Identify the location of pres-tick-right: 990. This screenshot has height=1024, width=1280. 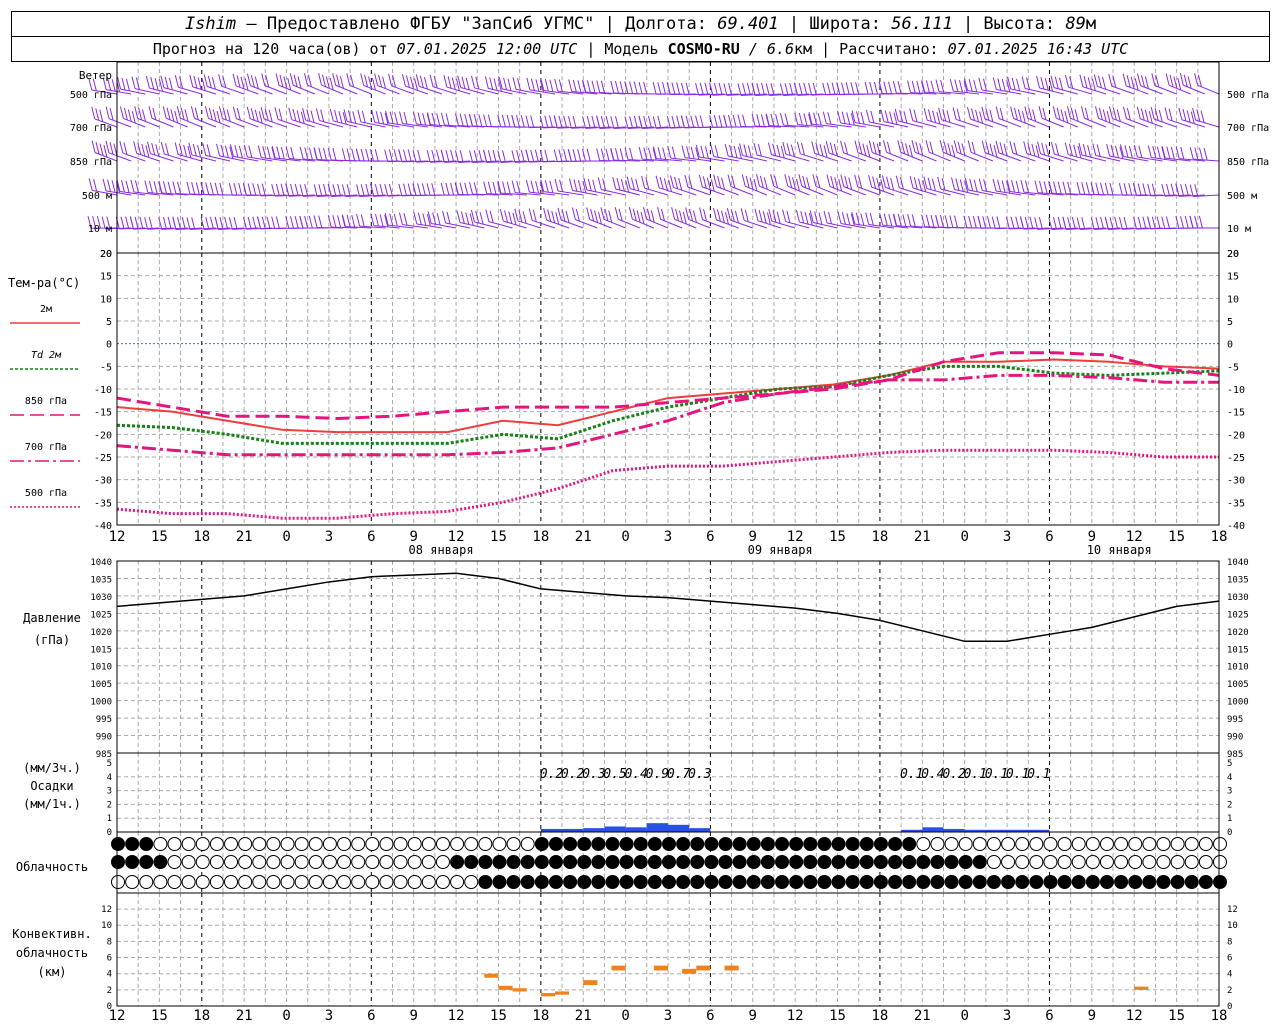
(1235, 738).